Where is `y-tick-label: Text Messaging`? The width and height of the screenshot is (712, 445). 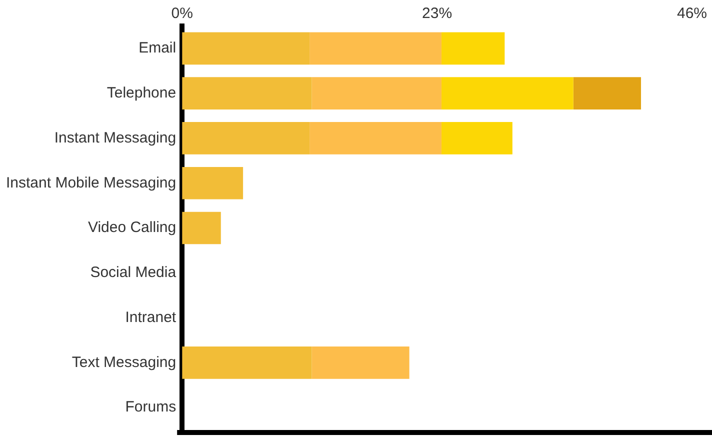
y-tick-label: Text Messaging is located at coordinates (124, 362).